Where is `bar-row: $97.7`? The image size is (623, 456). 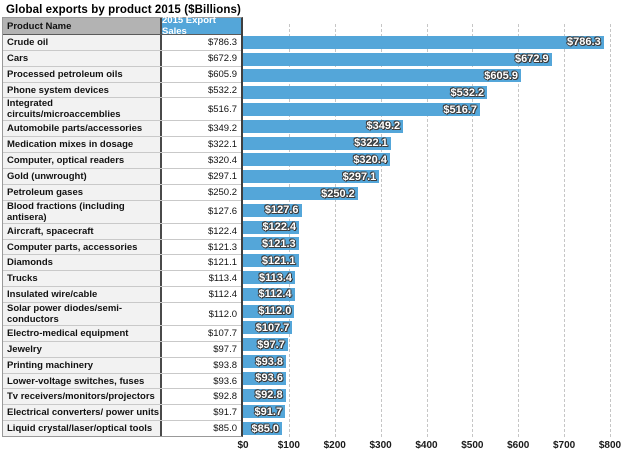 bar-row: $97.7 is located at coordinates (426, 344).